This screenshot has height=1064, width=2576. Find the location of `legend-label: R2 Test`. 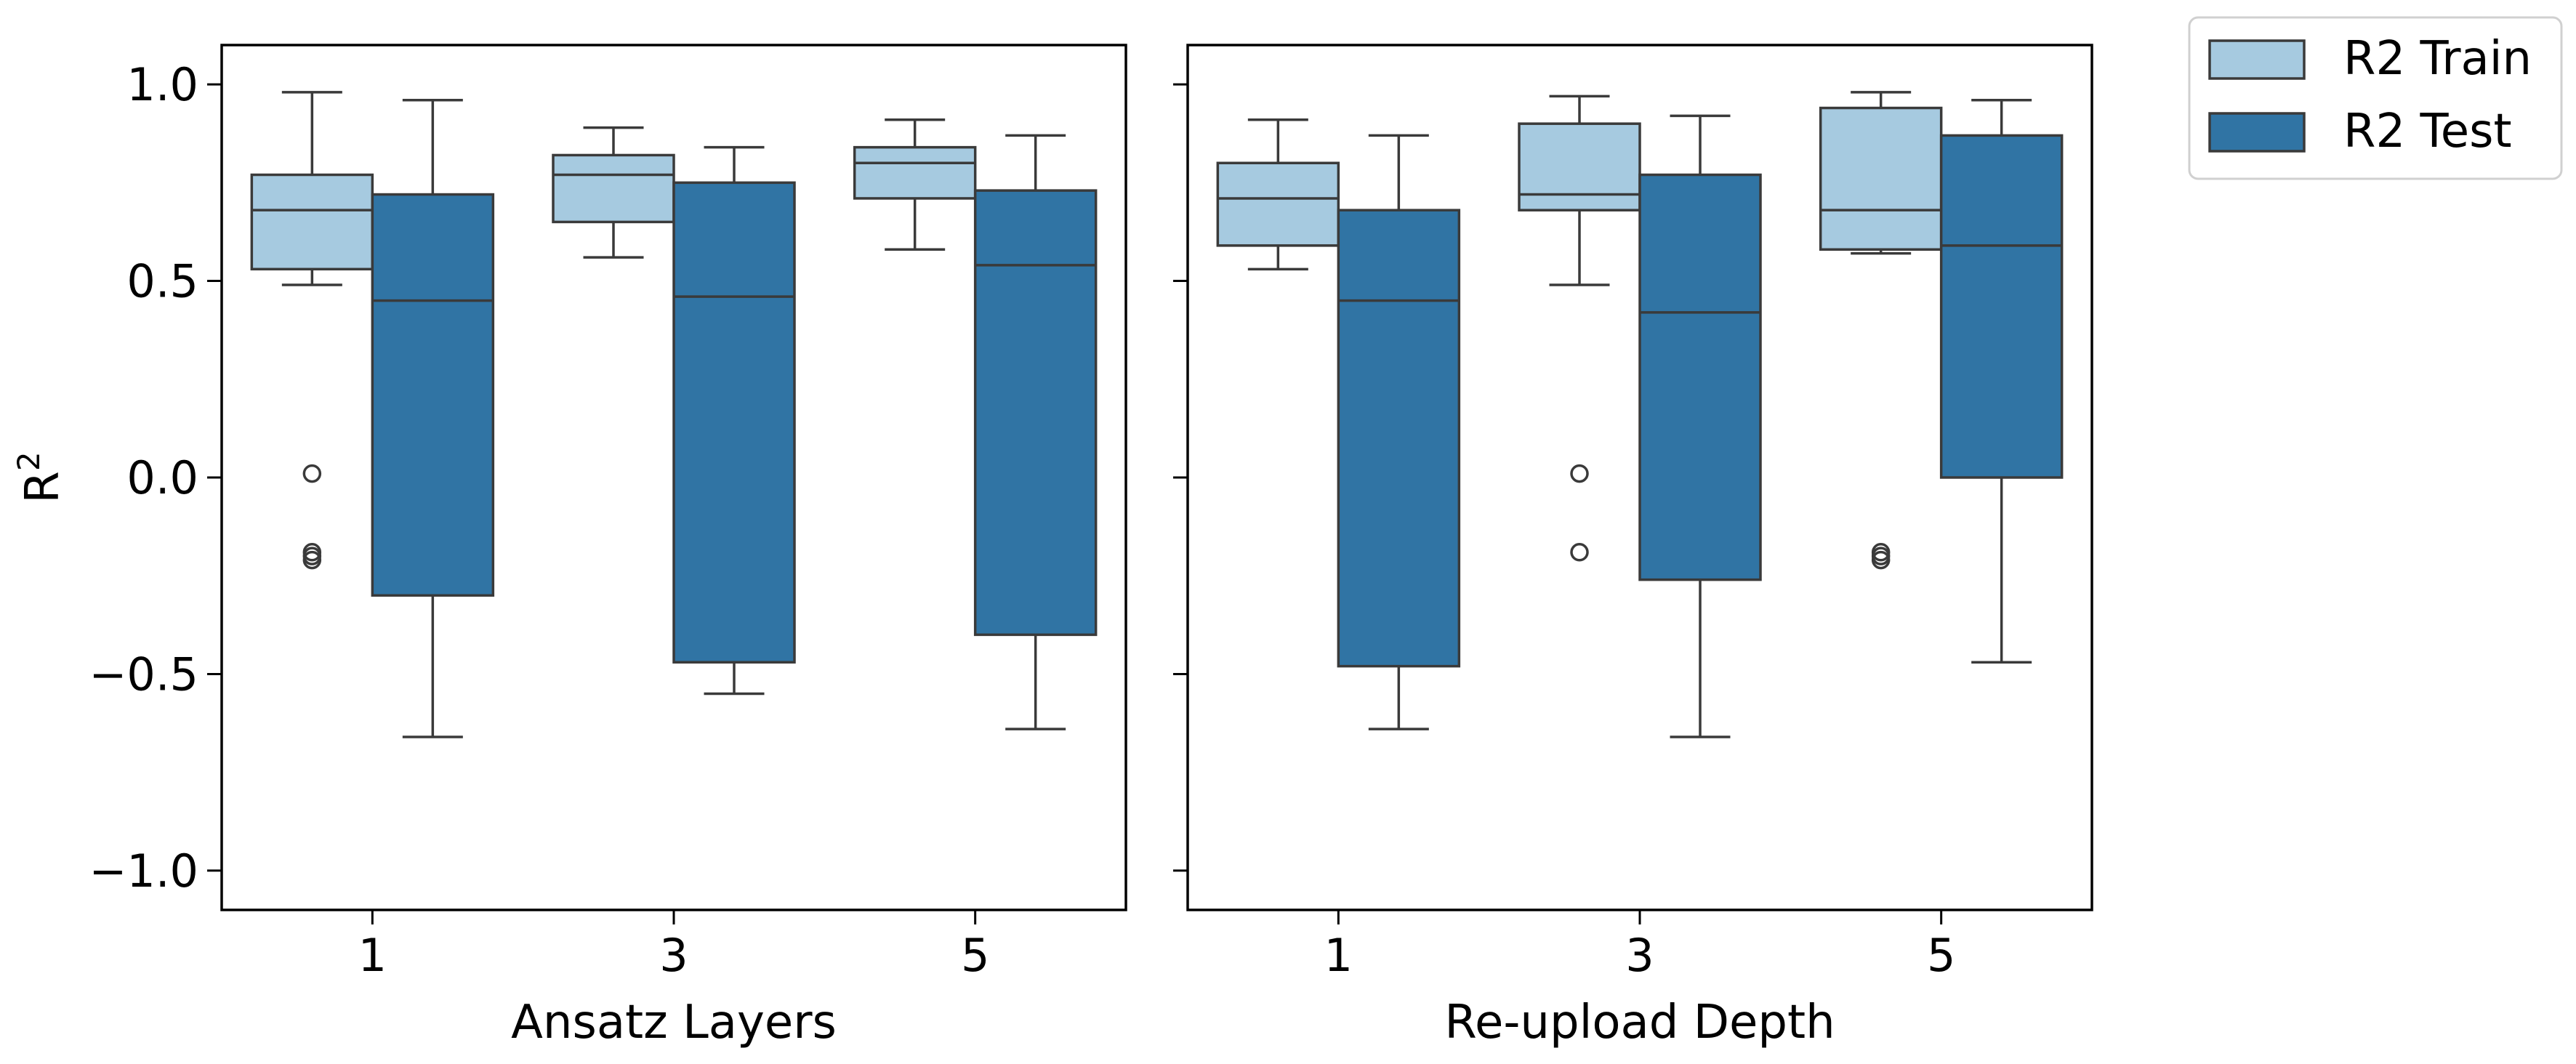

legend-label: R2 Test is located at coordinates (2427, 132).